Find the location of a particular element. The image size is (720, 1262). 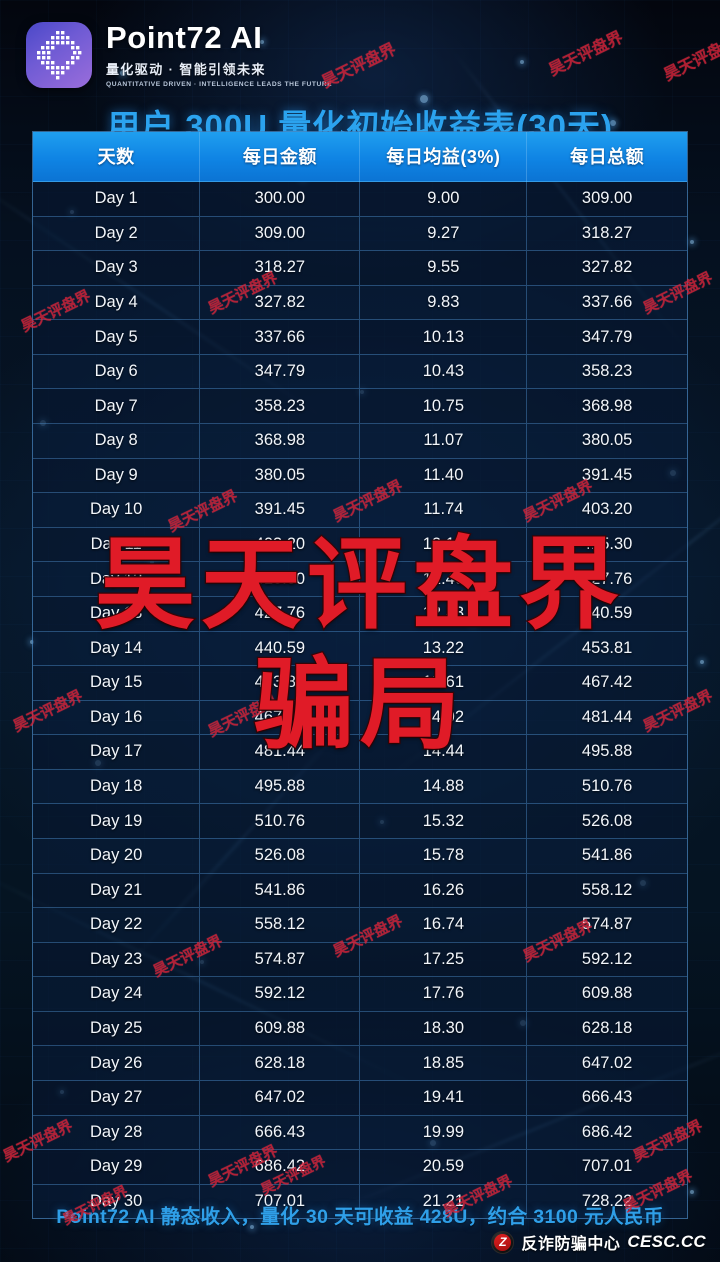

table-row: Day 12 415.30 12.46 427.76 is located at coordinates (360, 579).